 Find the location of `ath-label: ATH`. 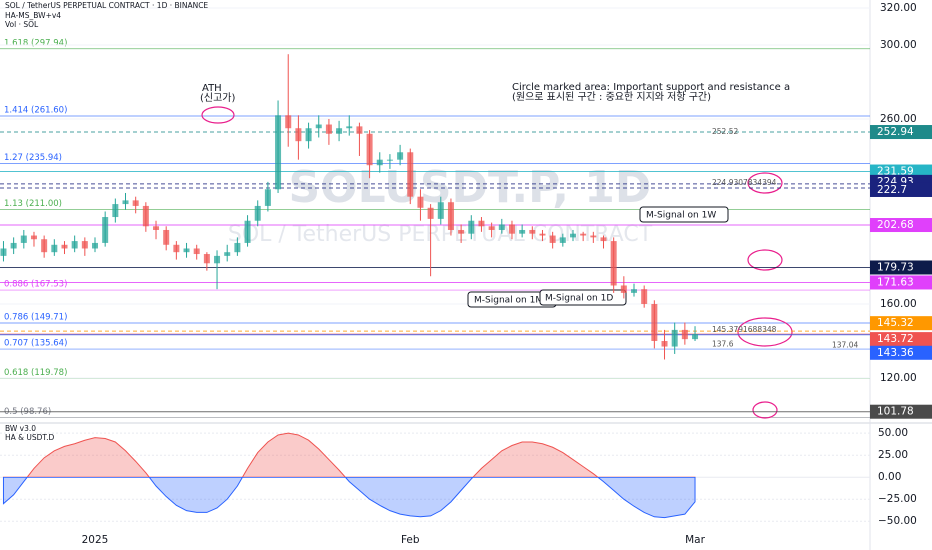

ath-label: ATH is located at coordinates (212, 88).